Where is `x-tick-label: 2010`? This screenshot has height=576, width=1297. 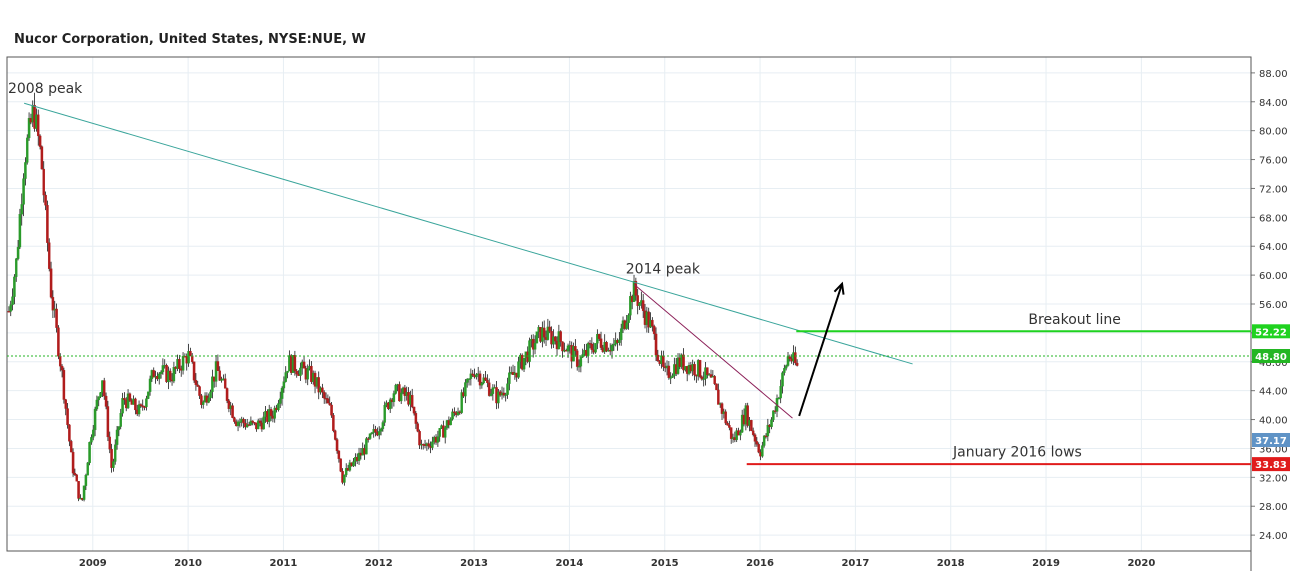
x-tick-label: 2010 is located at coordinates (188, 563).